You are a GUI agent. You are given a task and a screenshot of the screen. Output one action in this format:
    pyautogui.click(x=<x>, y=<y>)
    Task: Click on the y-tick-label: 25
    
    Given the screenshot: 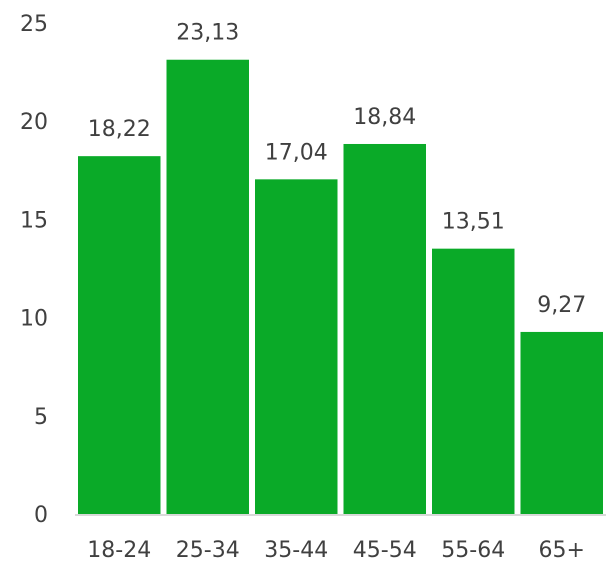 What is the action you would take?
    pyautogui.click(x=34, y=24)
    